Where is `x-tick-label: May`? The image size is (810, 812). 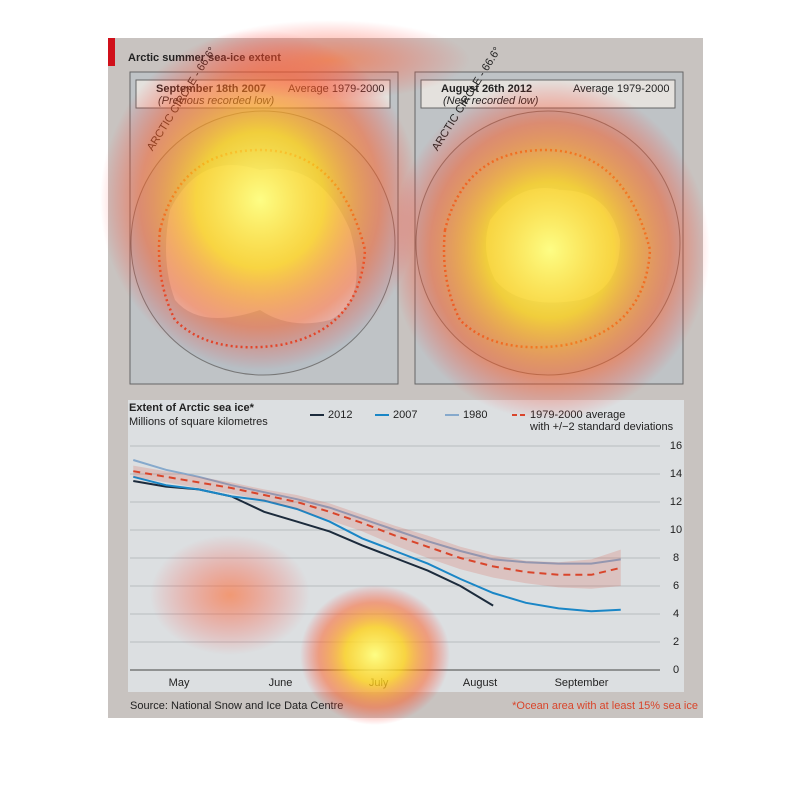 x-tick-label: May is located at coordinates (179, 683).